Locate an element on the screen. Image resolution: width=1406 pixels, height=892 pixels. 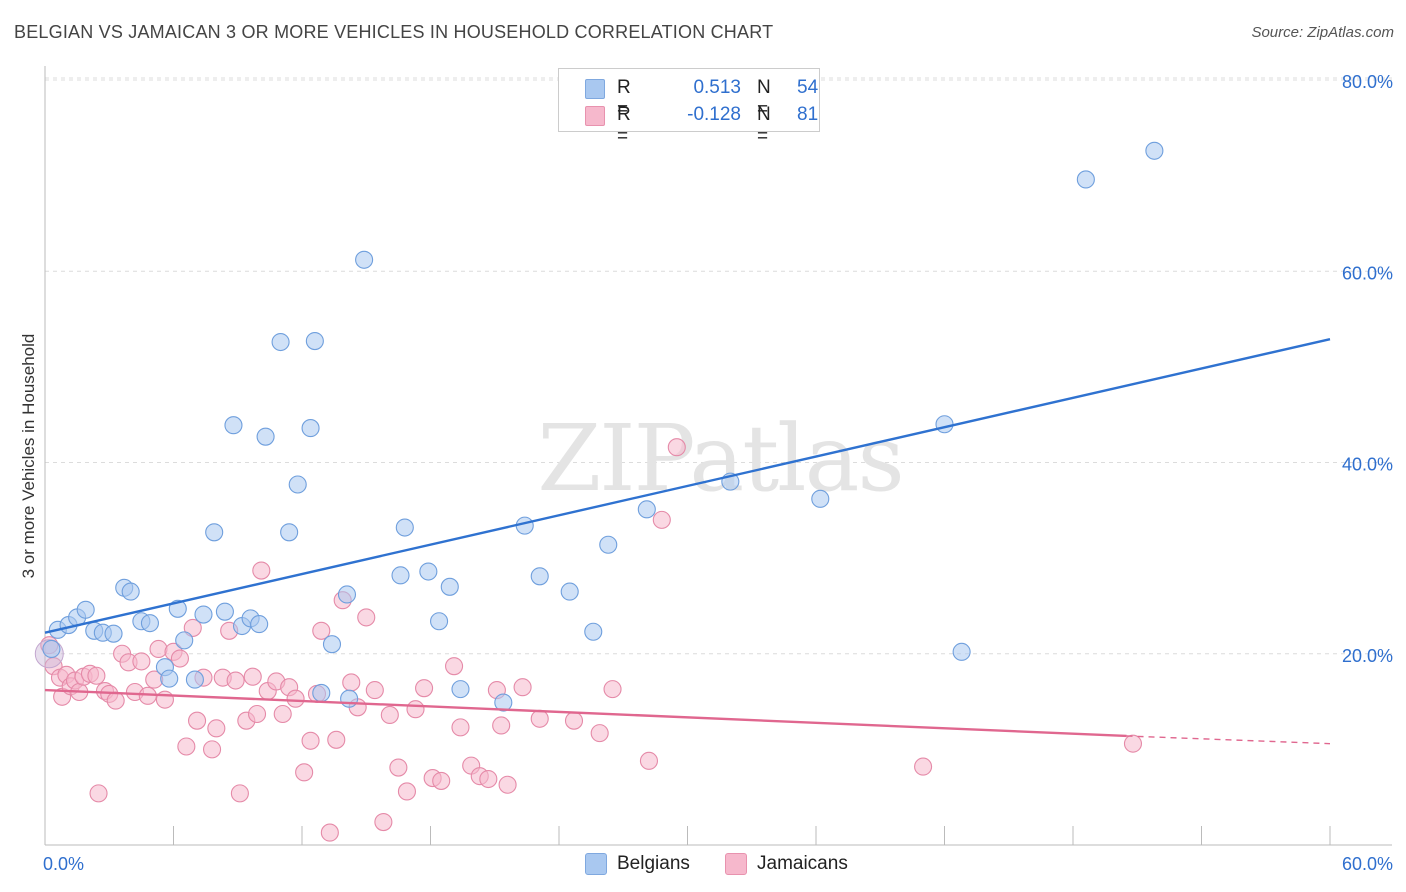
jamaicans-trend-extension is located at coordinates (1228, 740).